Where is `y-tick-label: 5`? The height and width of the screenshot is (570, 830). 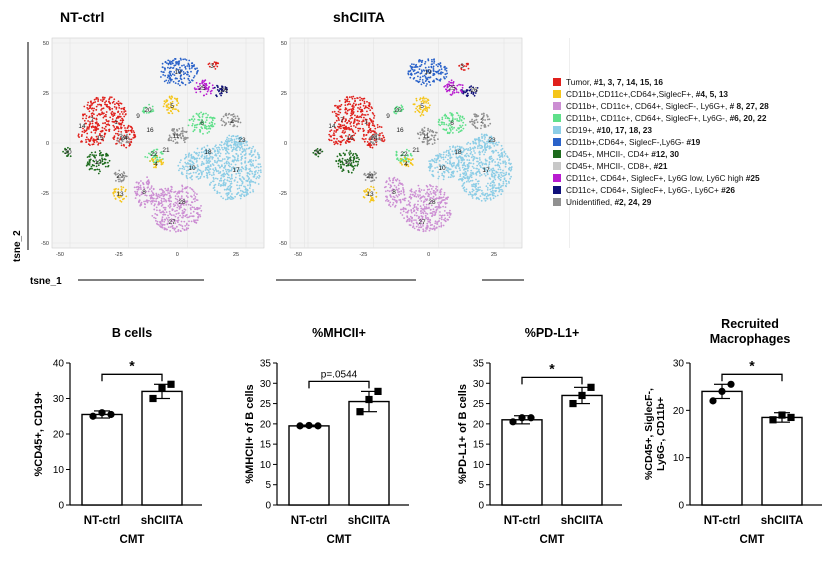 y-tick-label: 5 is located at coordinates (268, 485).